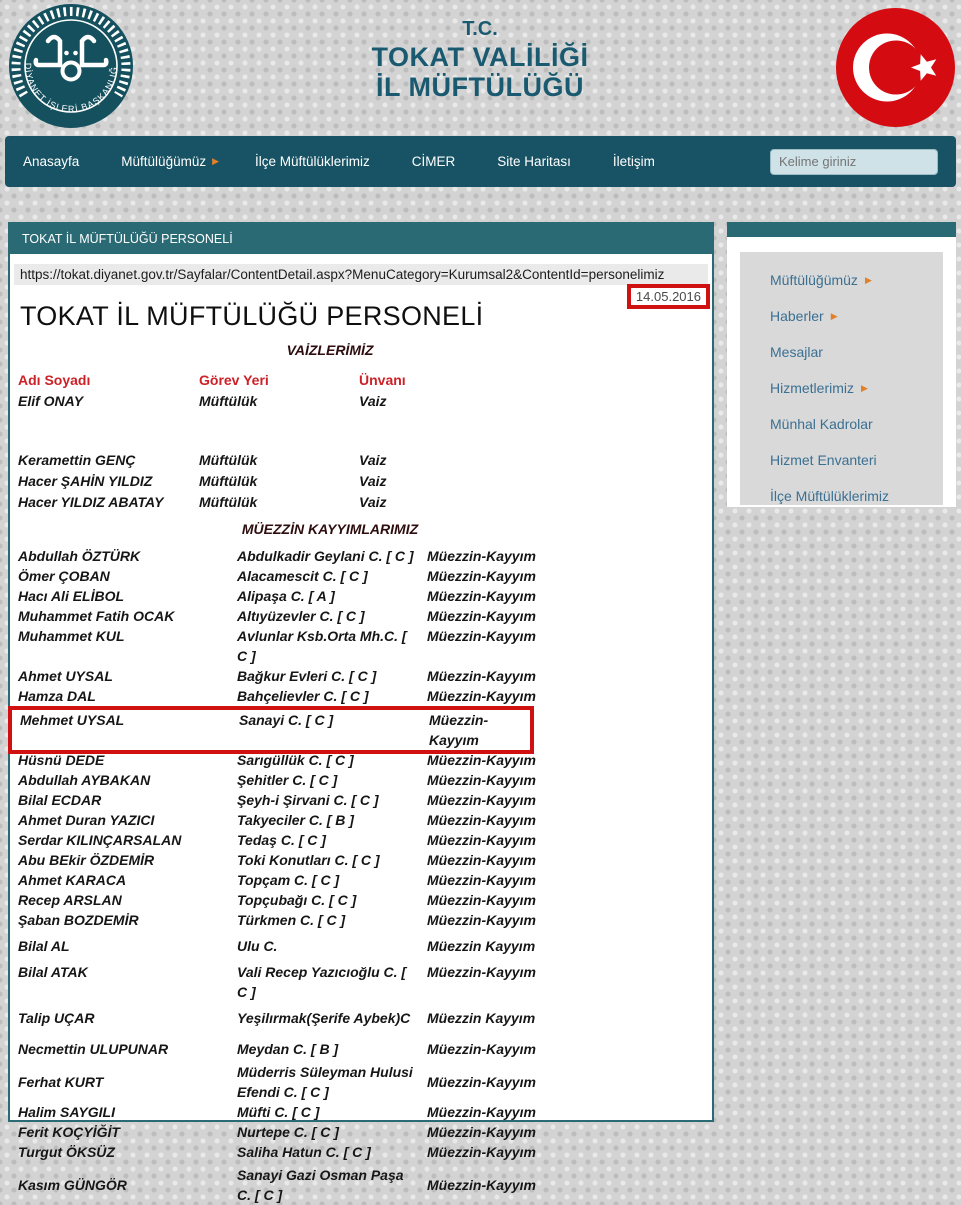 This screenshot has height=1205, width=961. Describe the element at coordinates (322, 982) in the screenshot. I see `duty-place-text: Vali Recep Yazıcıoğlu C. [ C ]` at that location.